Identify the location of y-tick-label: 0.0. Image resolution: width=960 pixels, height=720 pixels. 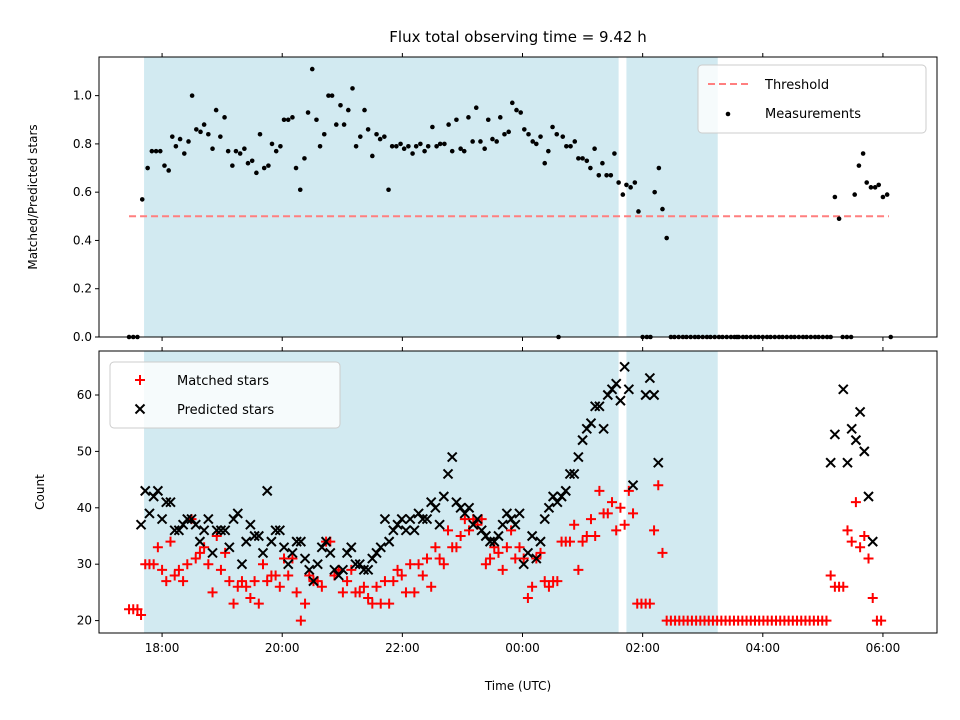
(82, 337).